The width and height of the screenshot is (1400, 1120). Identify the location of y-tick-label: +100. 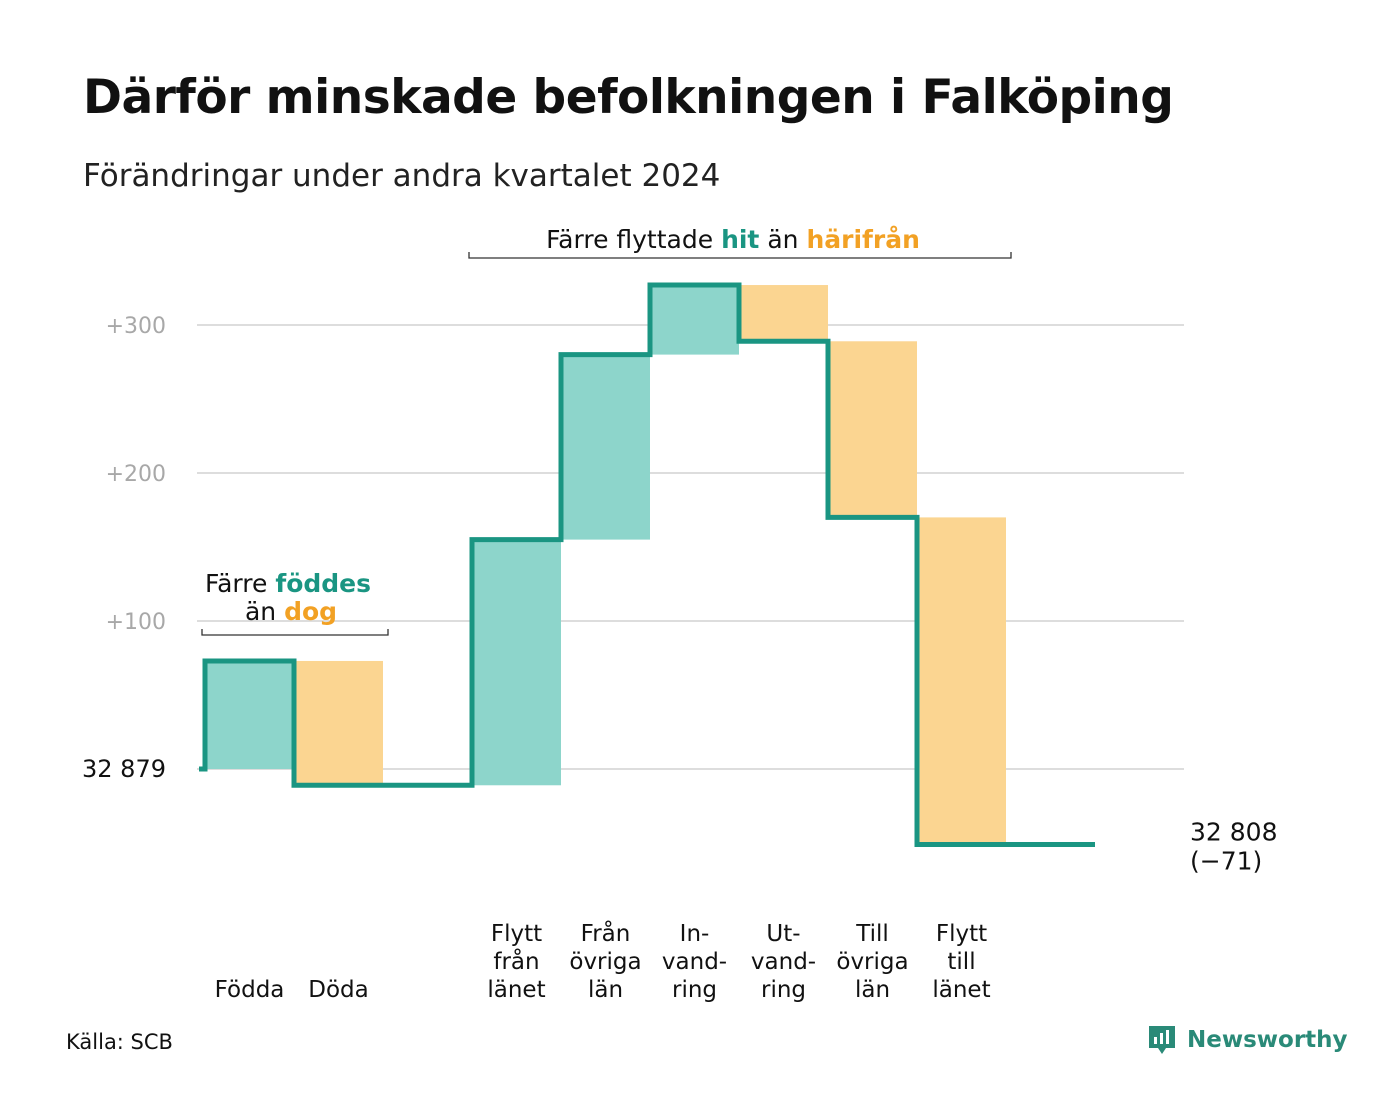
(136, 622).